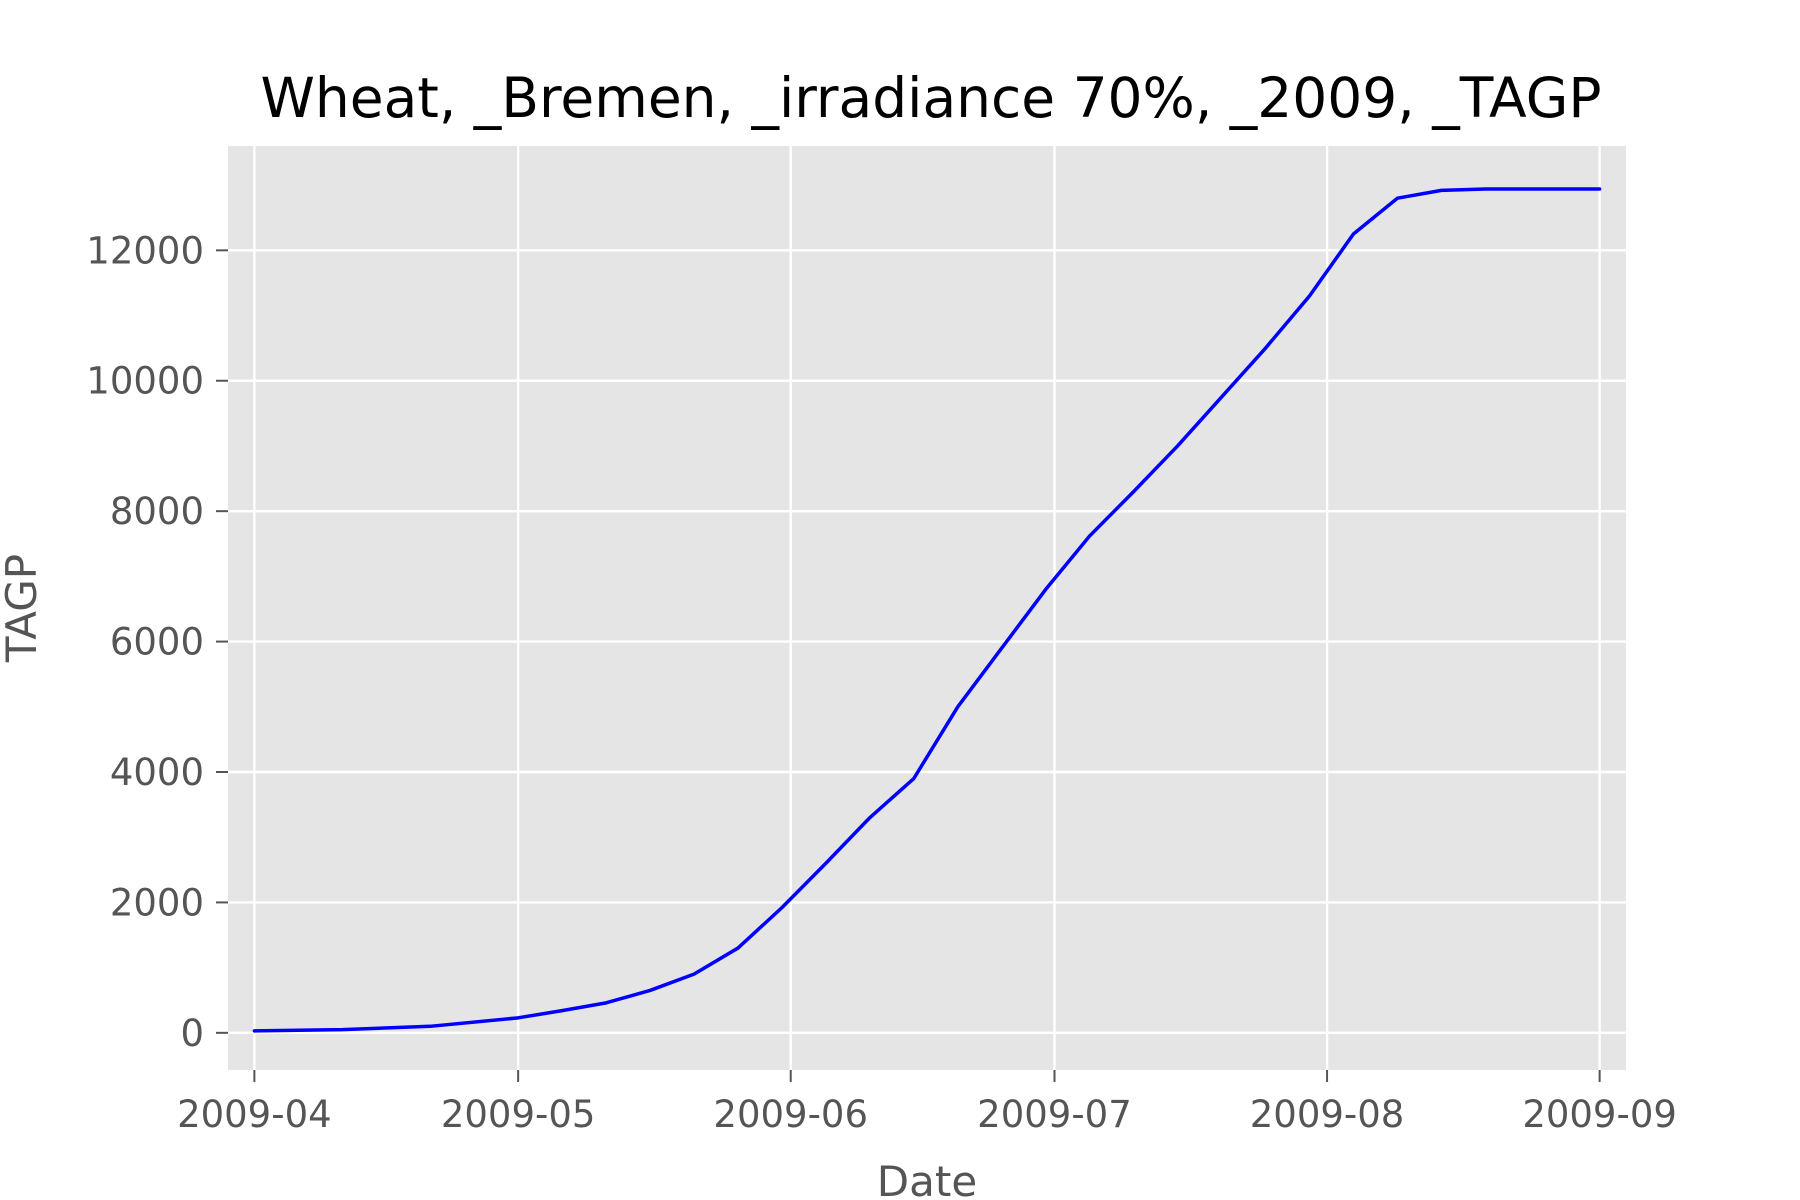 Image resolution: width=1800 pixels, height=1200 pixels. Describe the element at coordinates (192, 1033) in the screenshot. I see `y-tick-label: 0` at that location.